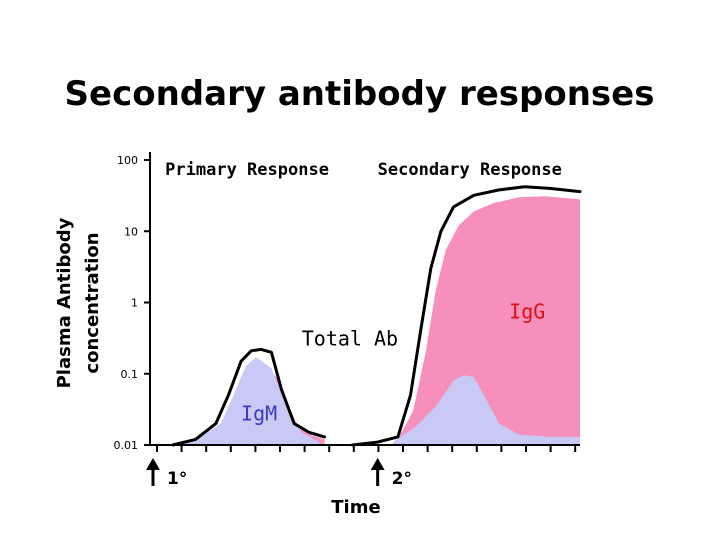 This screenshot has height=539, width=719. What do you see at coordinates (247, 170) in the screenshot?
I see `primary-response-label: Primary Response` at bounding box center [247, 170].